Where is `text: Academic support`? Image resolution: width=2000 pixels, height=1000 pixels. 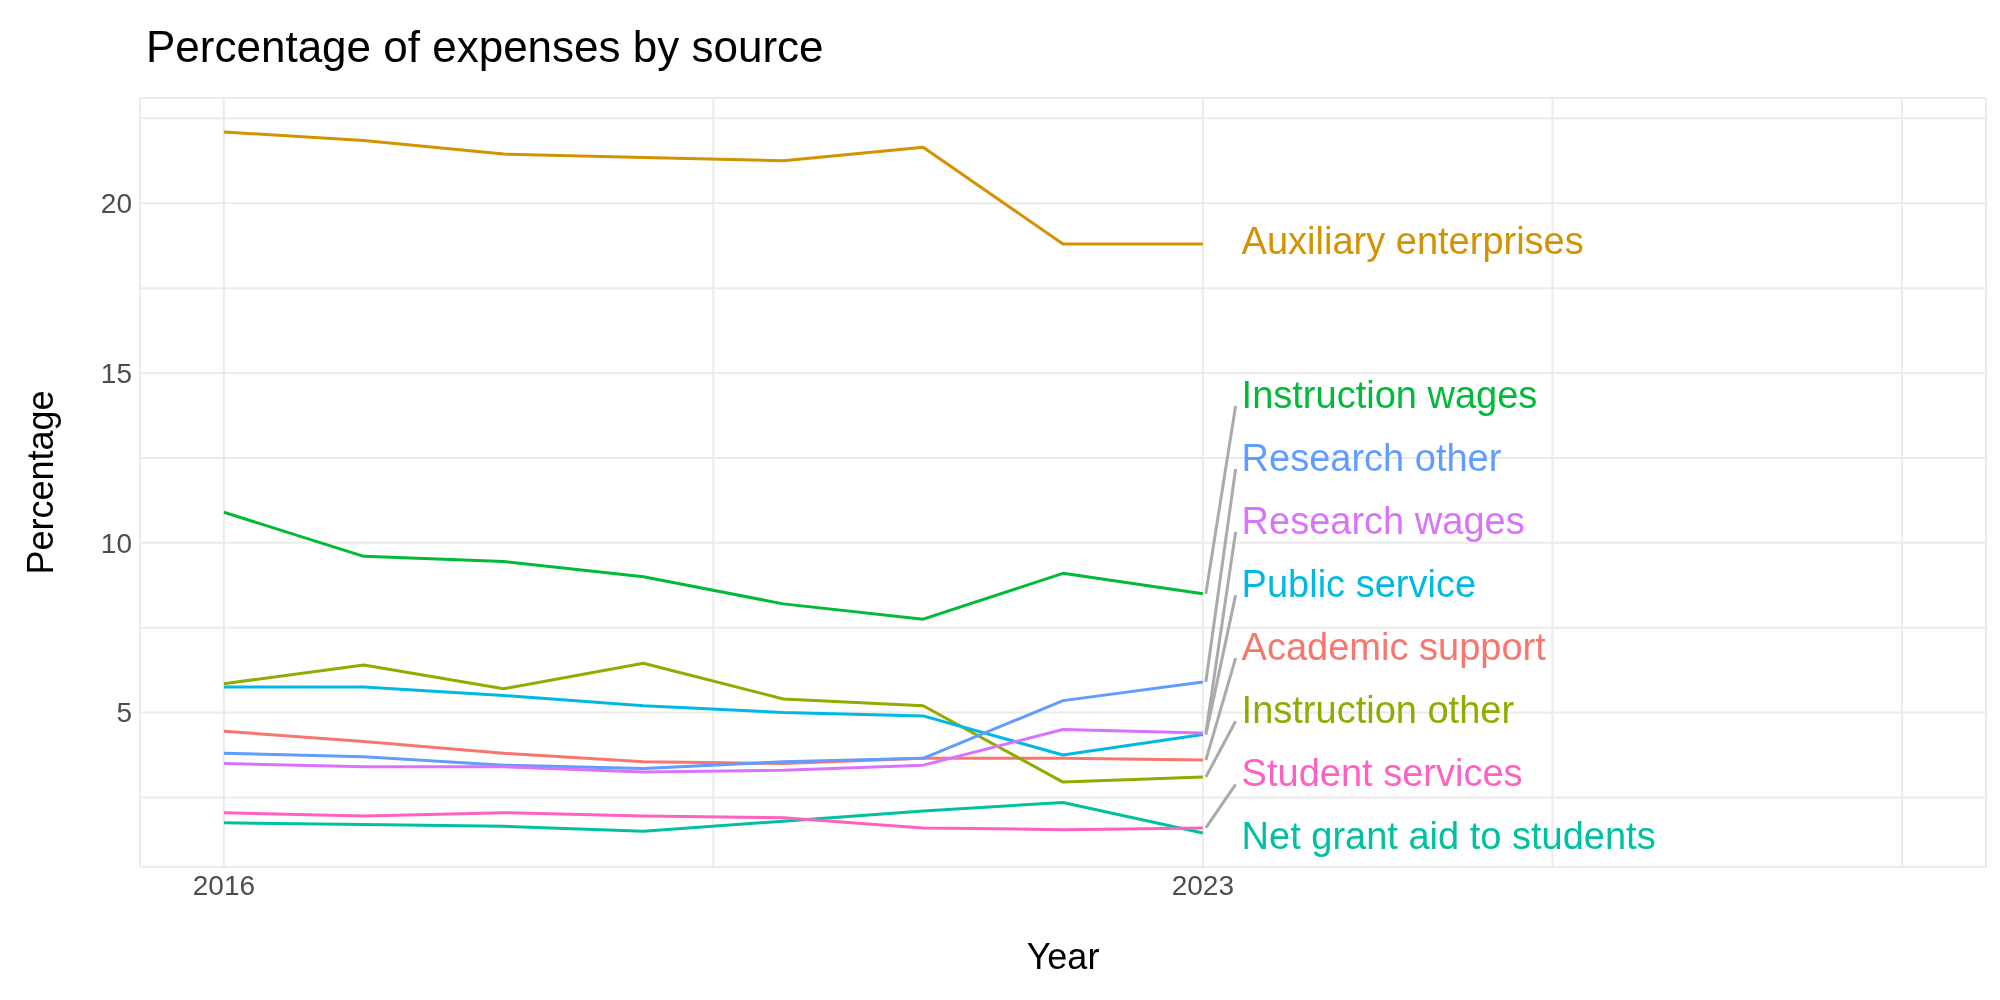 text: Academic support is located at coordinates (1394, 647).